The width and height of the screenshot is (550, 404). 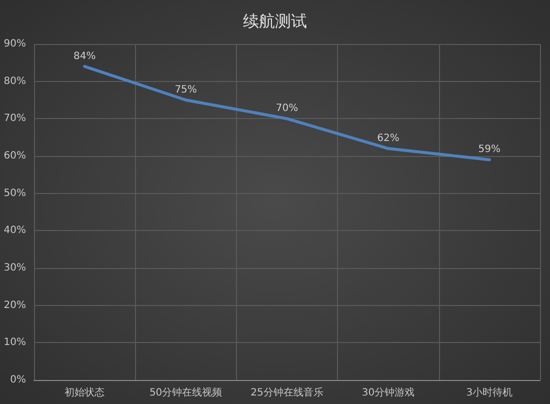 I want to click on y-tick-label: 90%, so click(x=15, y=44).